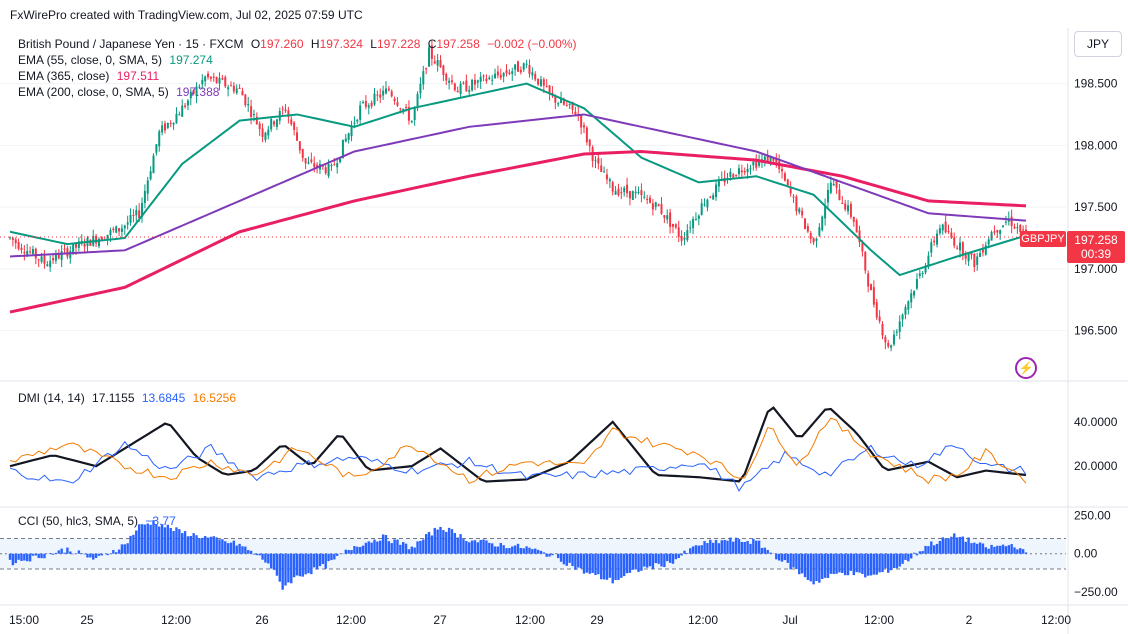  What do you see at coordinates (119, 92) in the screenshot?
I see `ema200-legend: EMA (200, close, 0, SMA, 5) 197.388` at bounding box center [119, 92].